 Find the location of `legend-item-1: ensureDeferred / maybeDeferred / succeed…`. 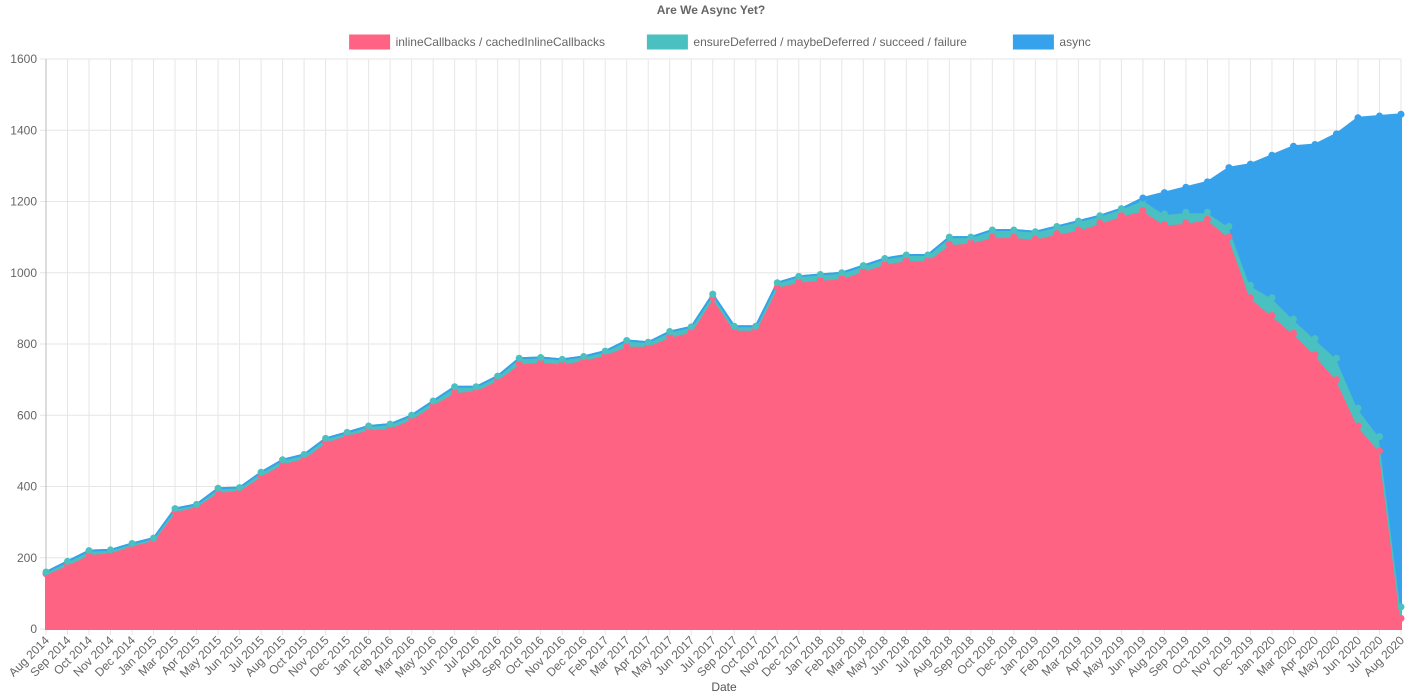

legend-item-1: ensureDeferred / maybeDeferred / succeed… is located at coordinates (806, 42).